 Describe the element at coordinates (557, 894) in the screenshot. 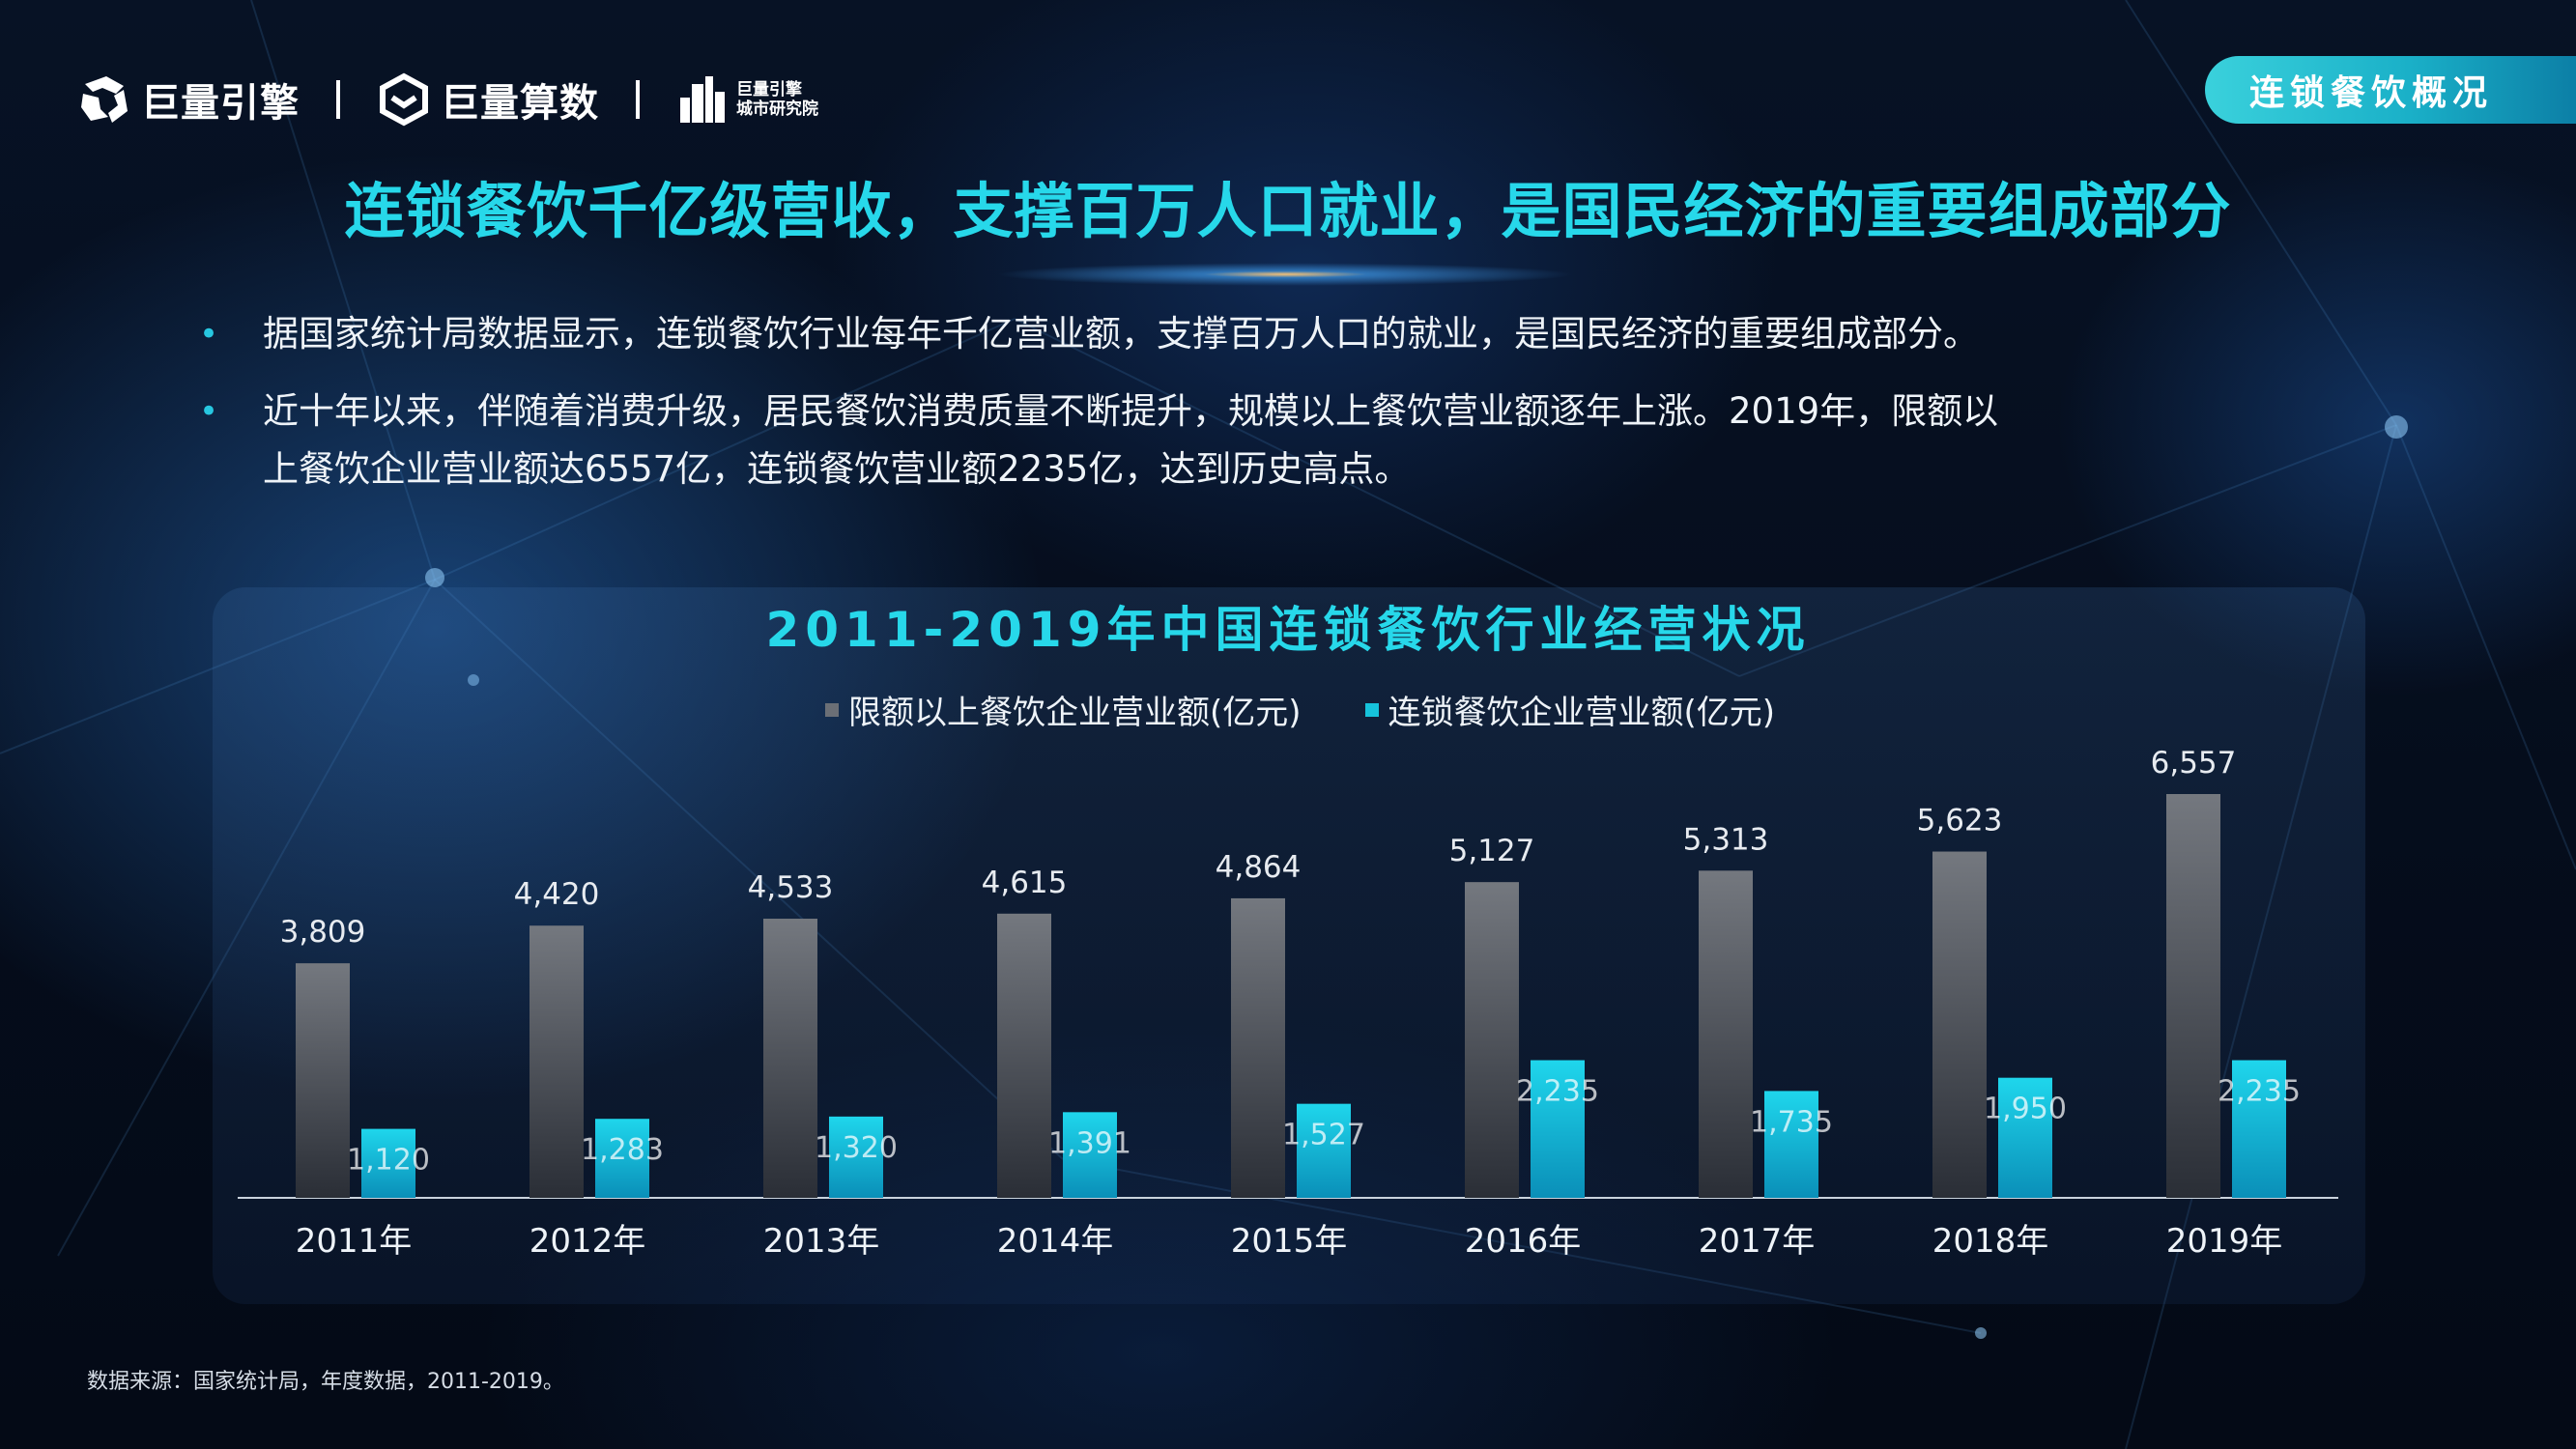

I see `data-label: 4,420` at that location.